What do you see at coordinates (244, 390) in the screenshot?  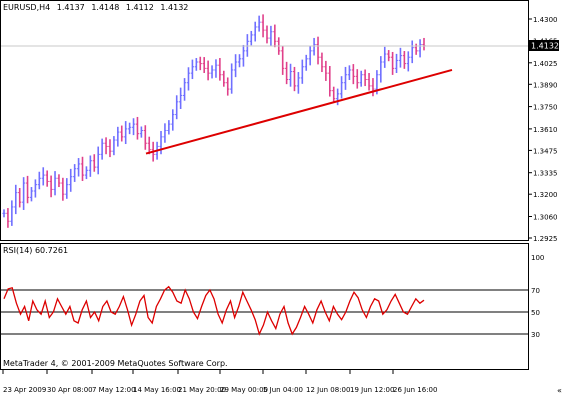 I see `time-tick-label: 29 May 00:00` at bounding box center [244, 390].